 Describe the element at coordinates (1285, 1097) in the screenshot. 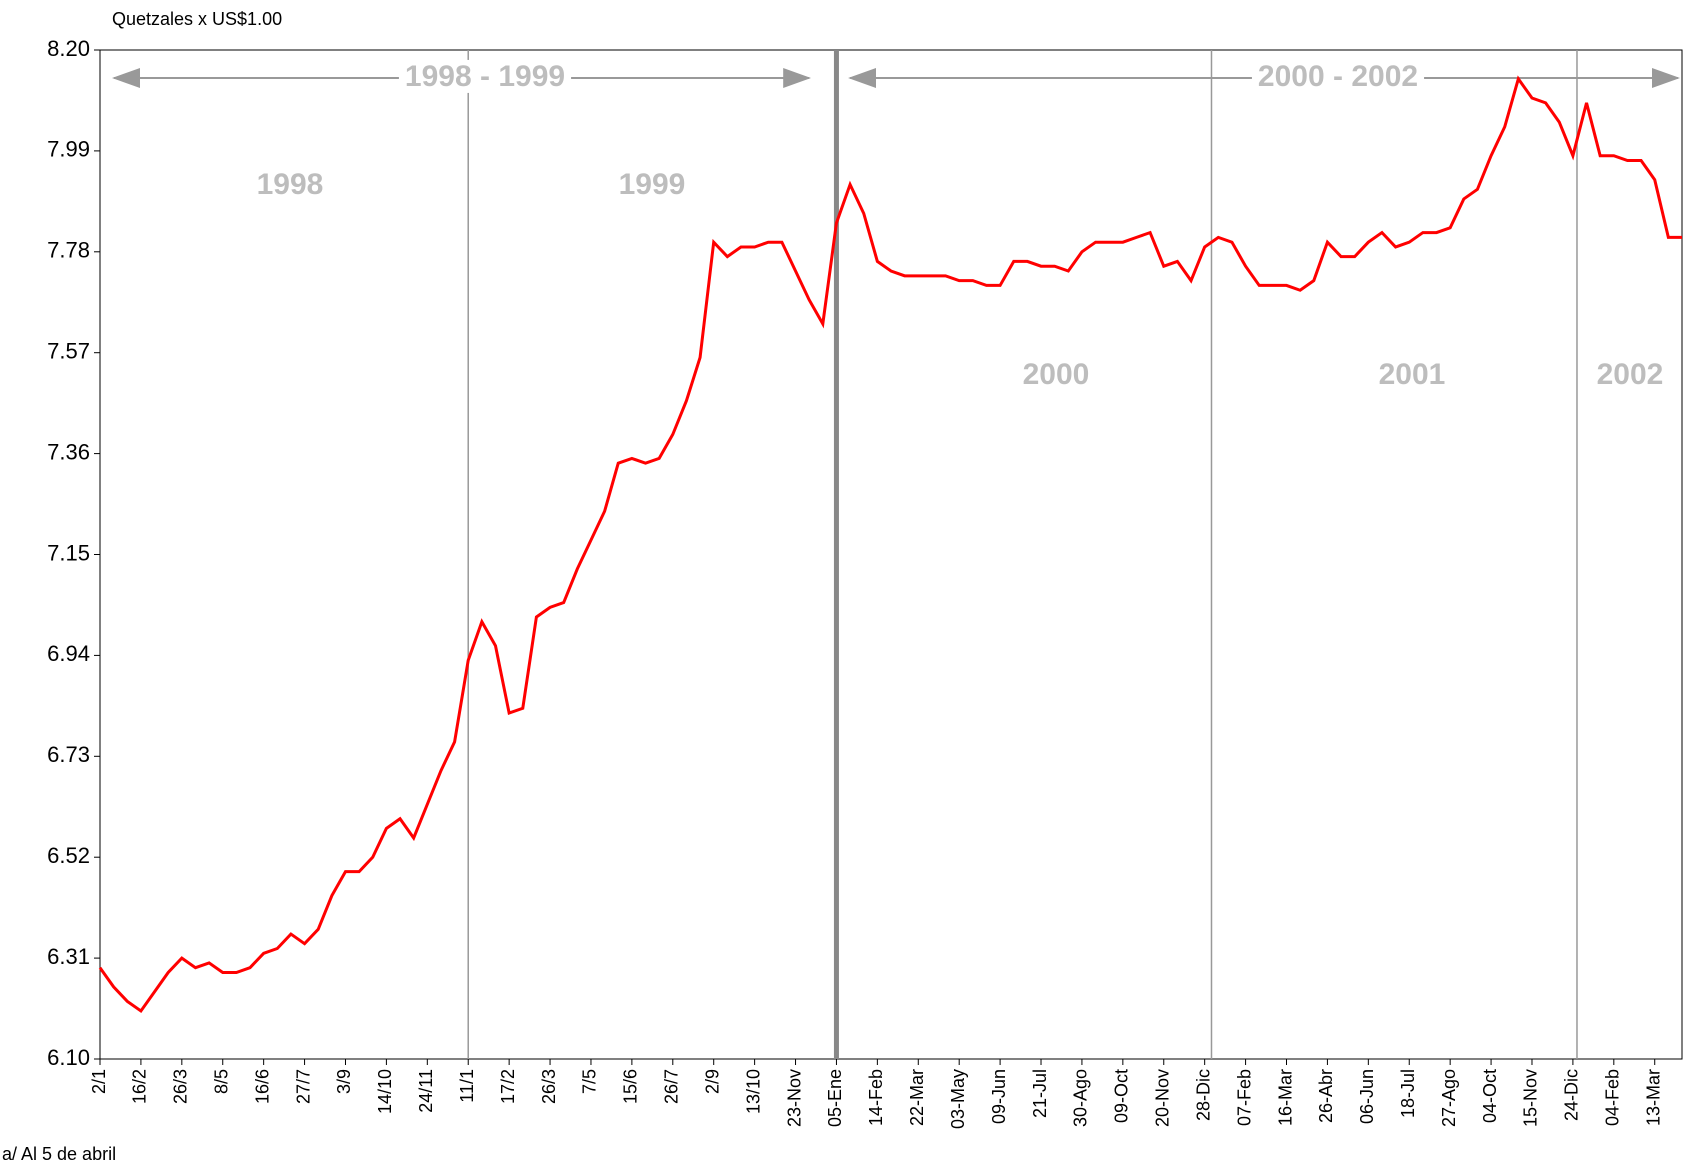

I see `x-tick-label: 16-Mar` at that location.